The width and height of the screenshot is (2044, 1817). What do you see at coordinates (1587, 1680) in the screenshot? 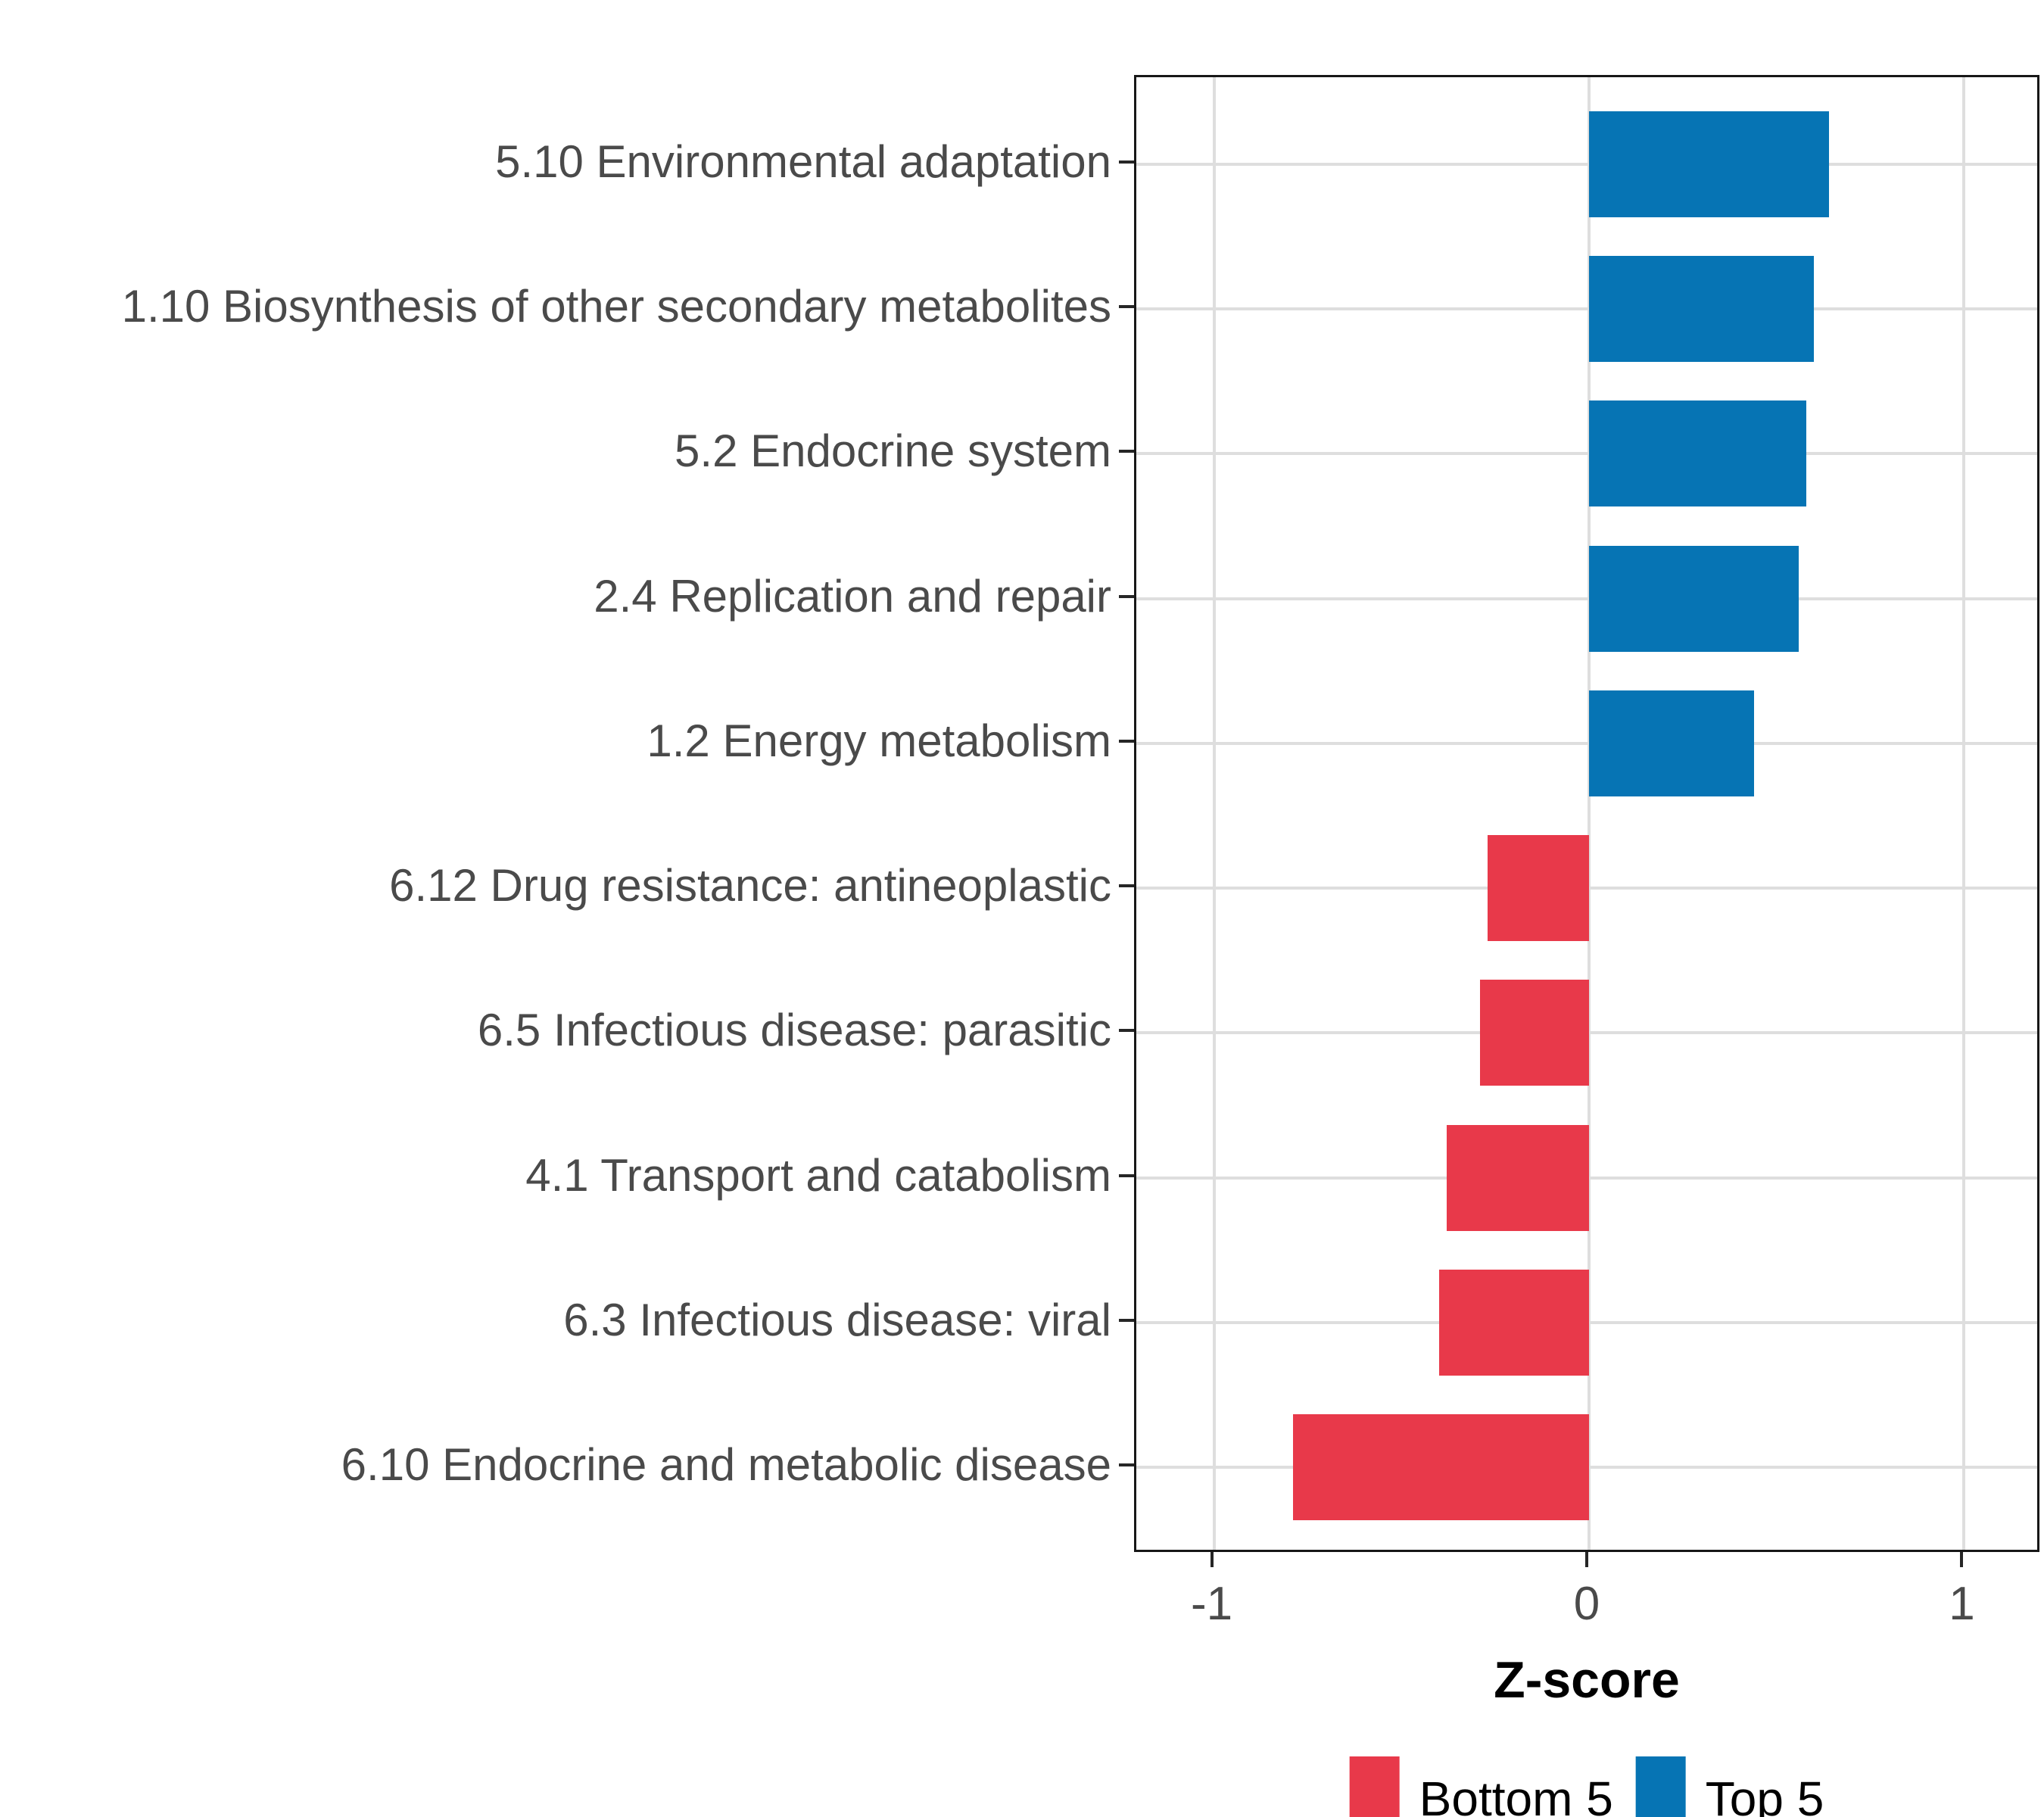
I see `x-axis-title: Z-score` at bounding box center [1587, 1680].